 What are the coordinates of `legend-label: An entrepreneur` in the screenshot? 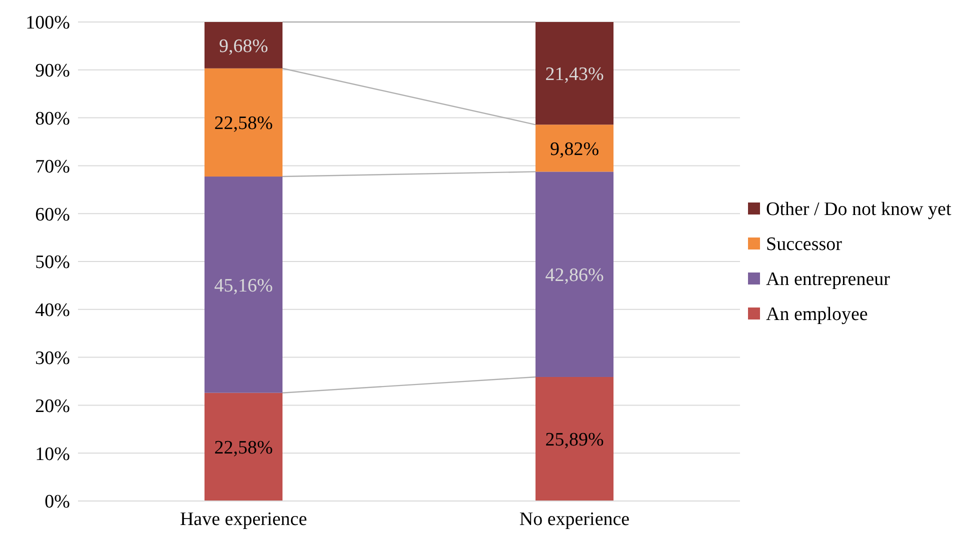 It's located at (828, 279).